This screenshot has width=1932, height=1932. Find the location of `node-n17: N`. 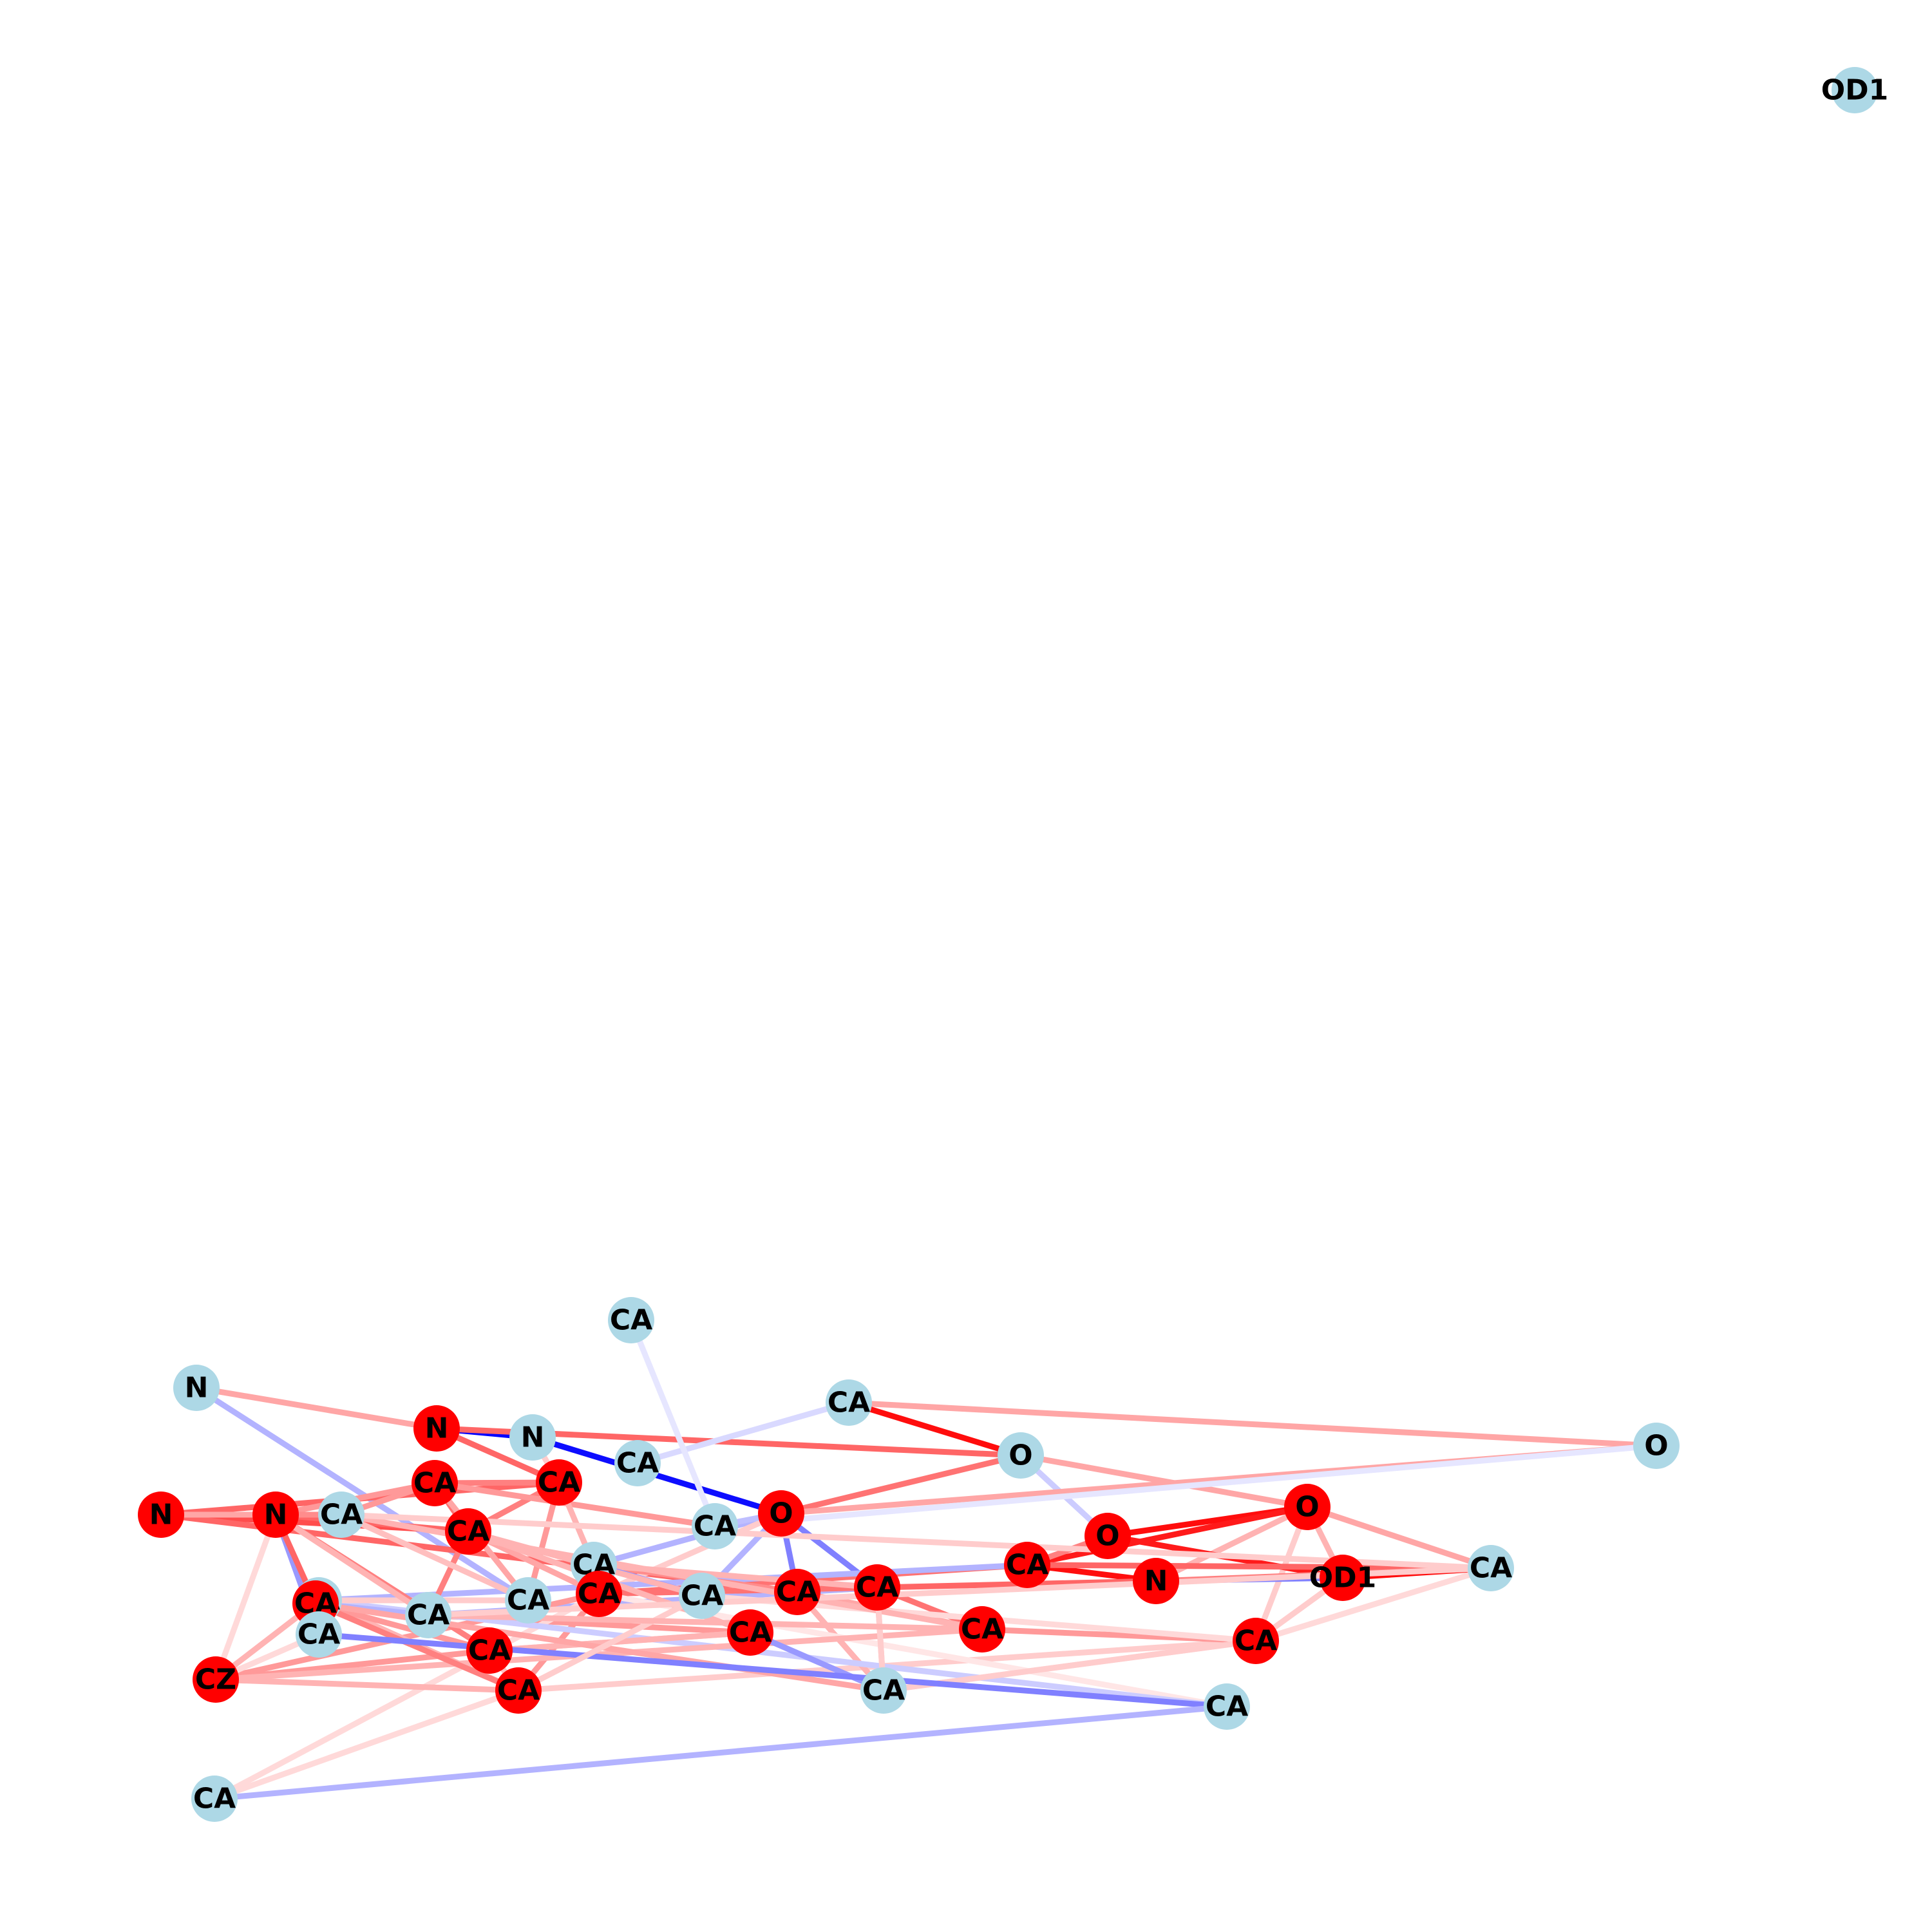

node-n17: N is located at coordinates (275, 1515).